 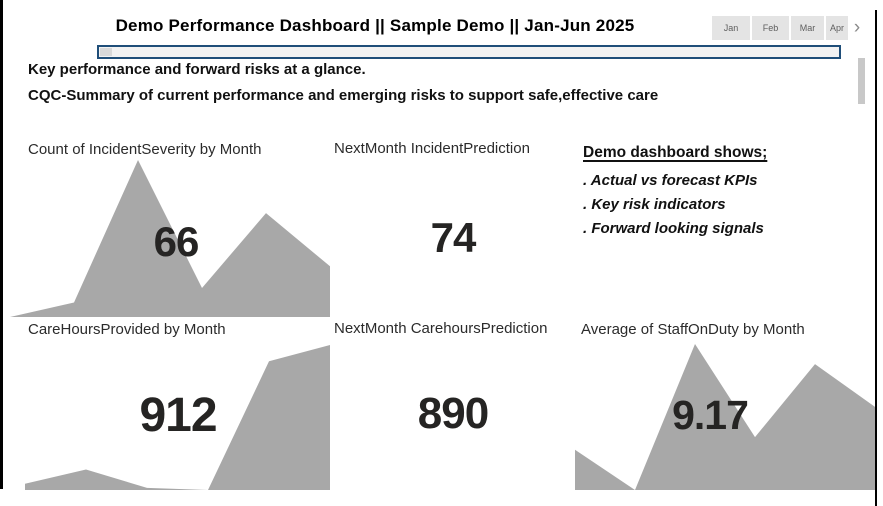 I want to click on horizontal-scrollbar-thumb, so click(x=106, y=52).